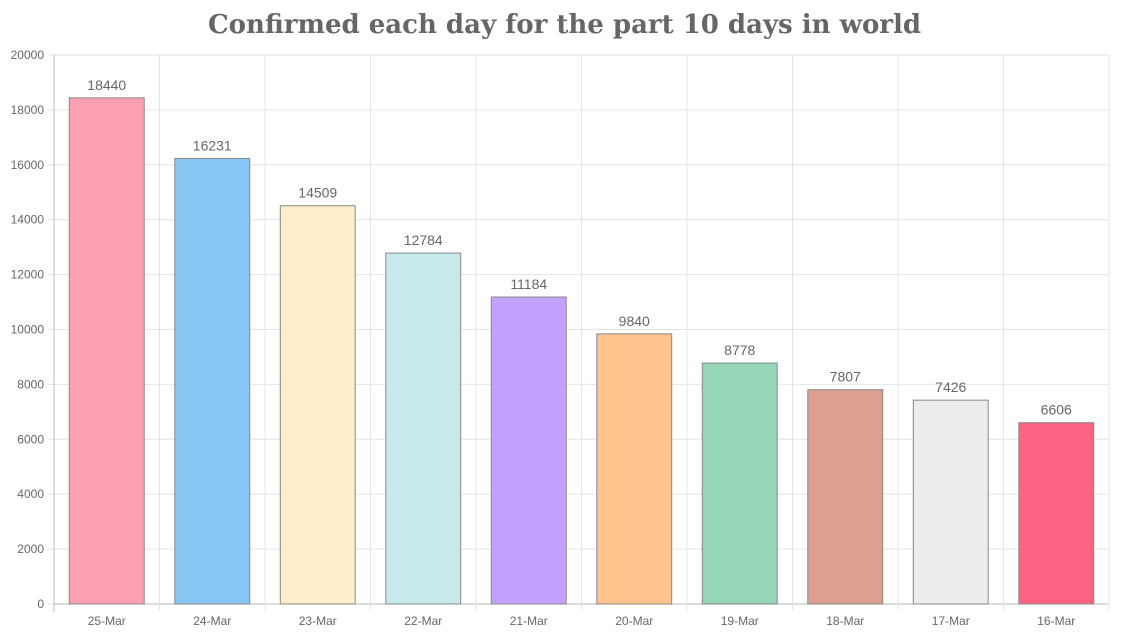  I want to click on y-tick-label: 14000, so click(28, 220).